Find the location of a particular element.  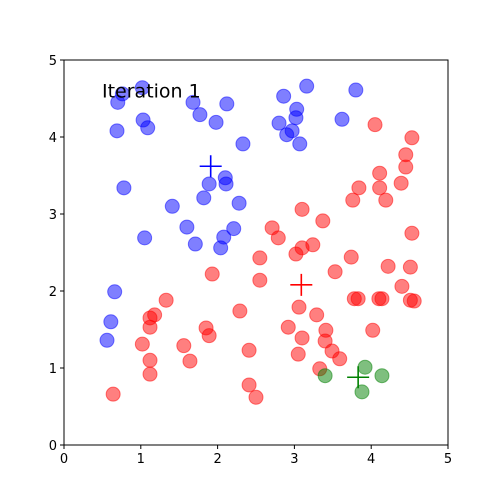

y-tick-label: 1 is located at coordinates (53, 369).